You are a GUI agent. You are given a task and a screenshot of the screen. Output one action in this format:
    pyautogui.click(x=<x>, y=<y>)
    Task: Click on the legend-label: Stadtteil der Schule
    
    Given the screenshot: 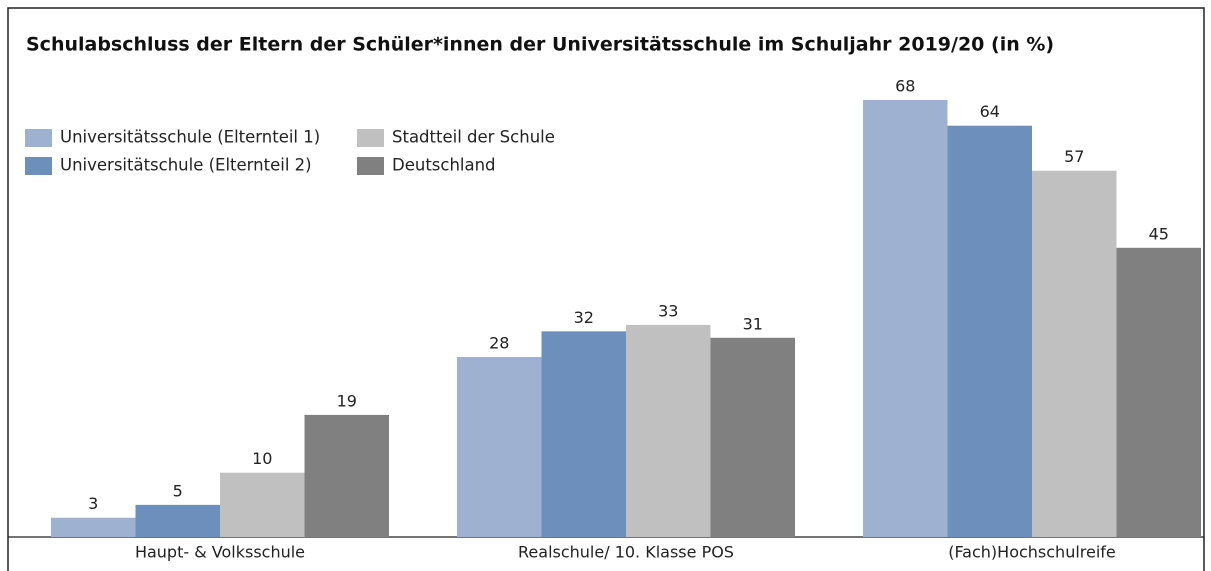 What is the action you would take?
    pyautogui.click(x=473, y=137)
    